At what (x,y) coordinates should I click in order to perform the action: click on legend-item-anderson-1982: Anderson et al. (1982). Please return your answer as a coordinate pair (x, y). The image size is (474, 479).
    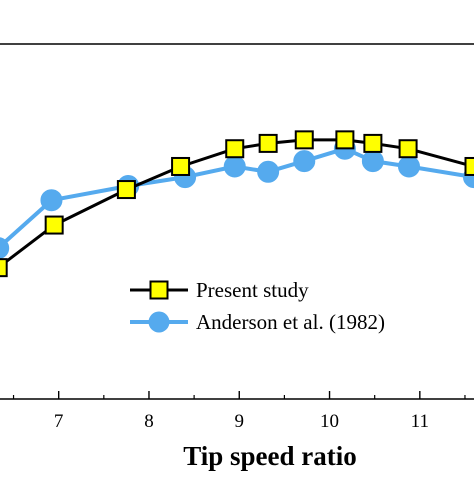
    Looking at the image, I should click on (257, 322).